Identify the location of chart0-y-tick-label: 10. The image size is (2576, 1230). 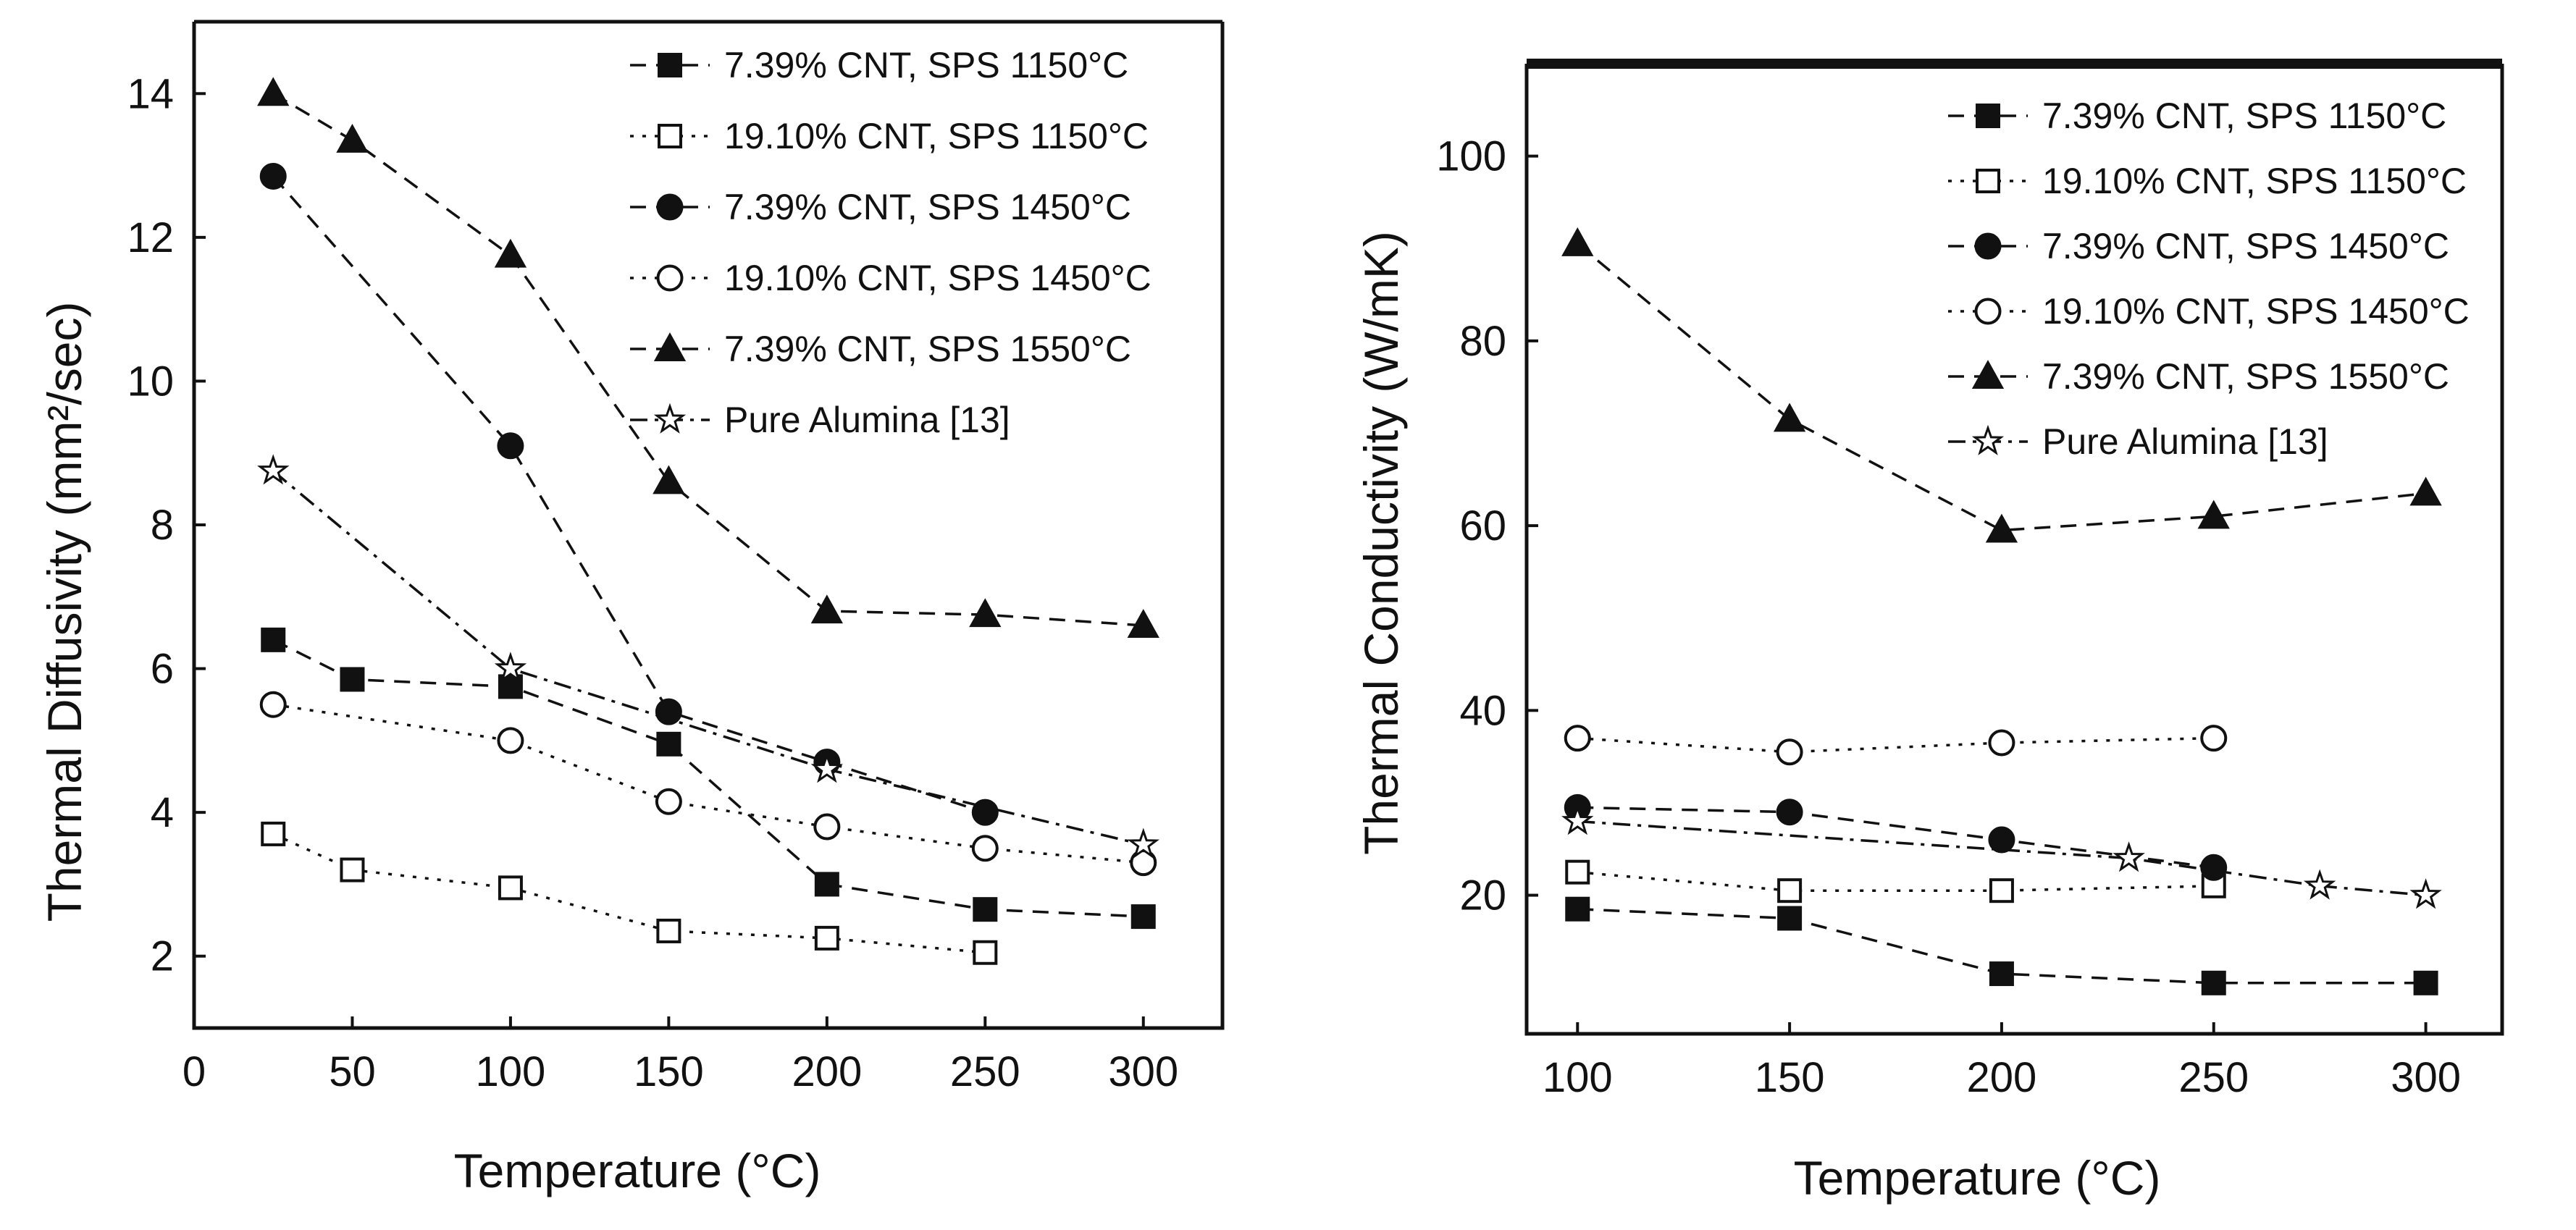
(150, 382).